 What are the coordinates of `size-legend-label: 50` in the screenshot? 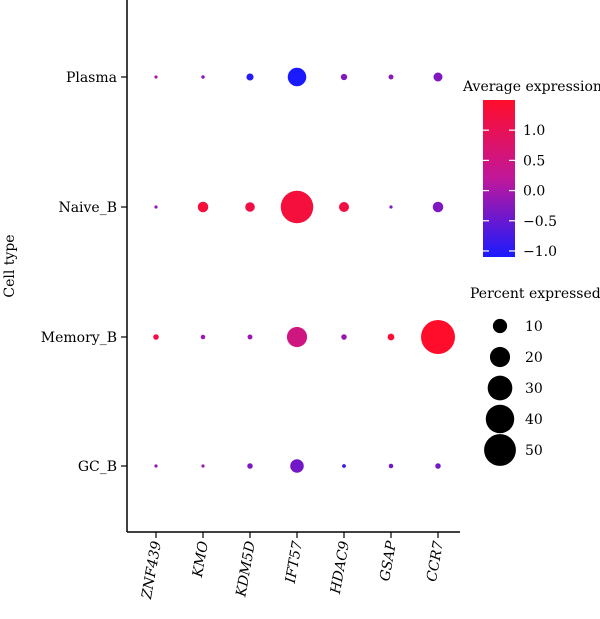 It's located at (534, 451).